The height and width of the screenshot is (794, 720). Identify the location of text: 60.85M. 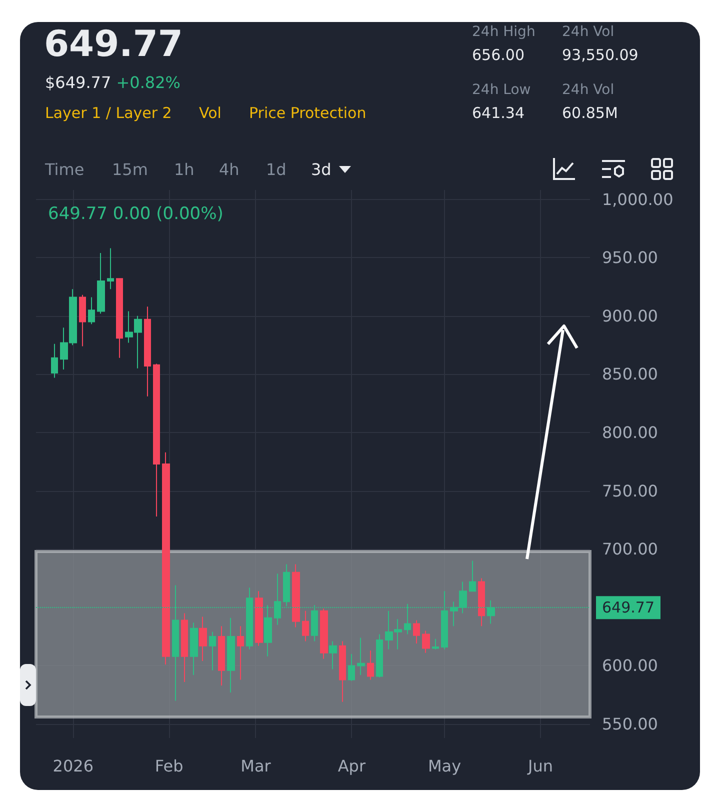
(590, 113).